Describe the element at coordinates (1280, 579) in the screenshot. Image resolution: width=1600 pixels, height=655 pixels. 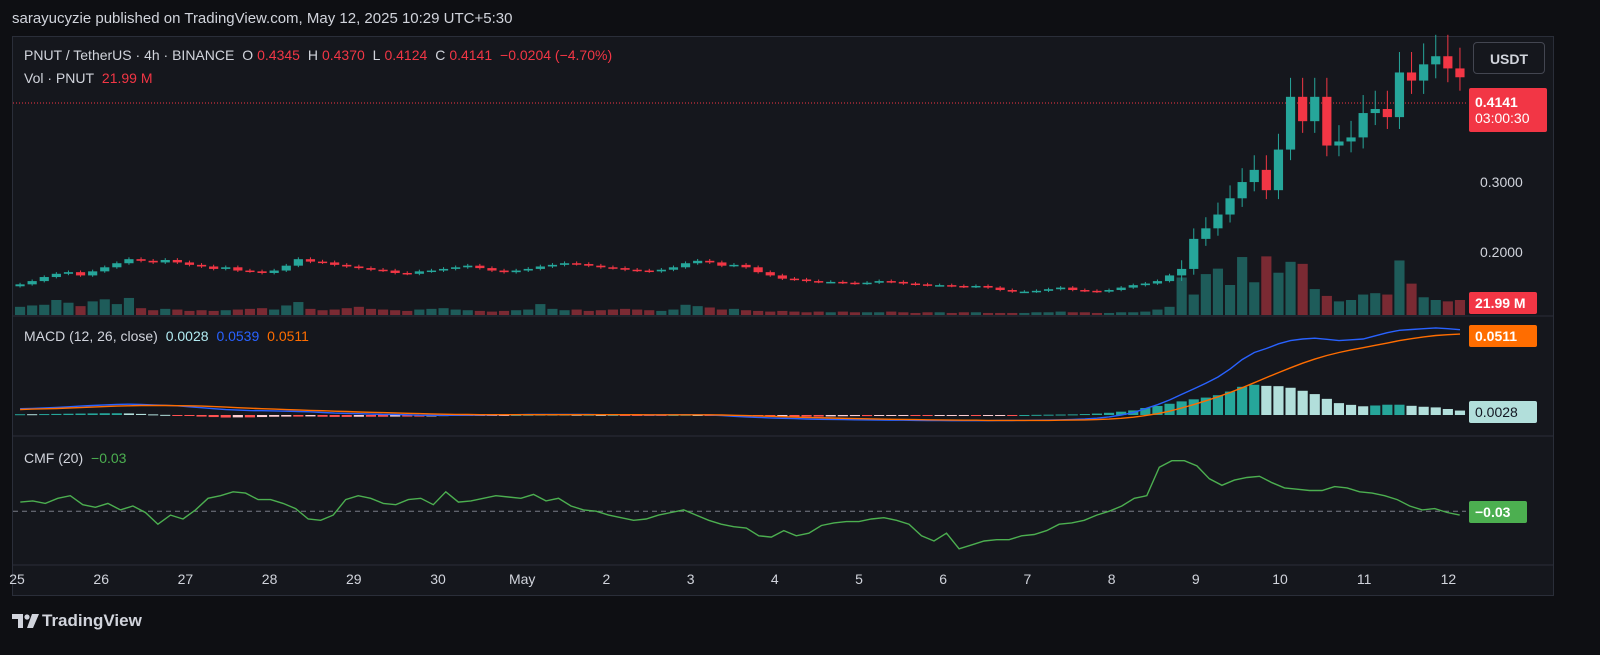
I see `x-tick-label: 10` at that location.